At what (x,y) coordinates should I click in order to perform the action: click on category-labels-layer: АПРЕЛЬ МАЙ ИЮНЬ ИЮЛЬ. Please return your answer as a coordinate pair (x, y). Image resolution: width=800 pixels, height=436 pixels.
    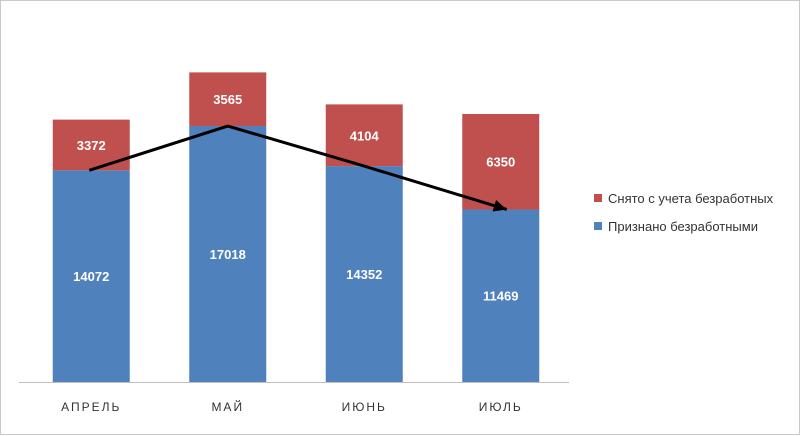
    Looking at the image, I should click on (292, 406).